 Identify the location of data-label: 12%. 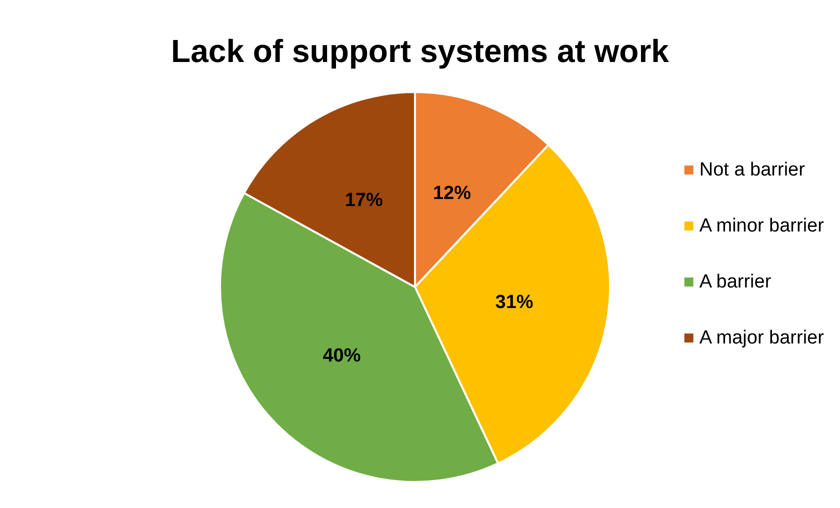
(452, 193).